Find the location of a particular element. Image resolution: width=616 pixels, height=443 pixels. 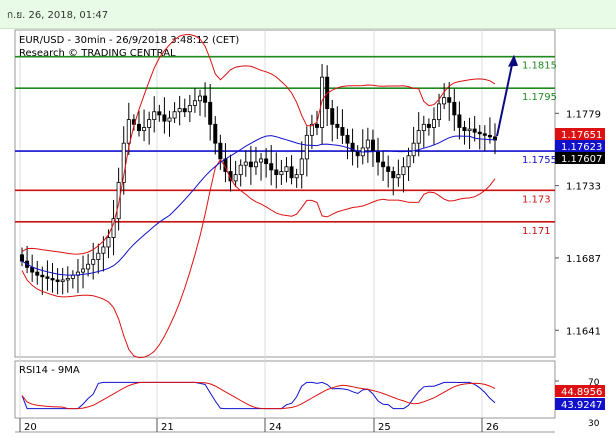

time-tick-label: 21 is located at coordinates (167, 427).